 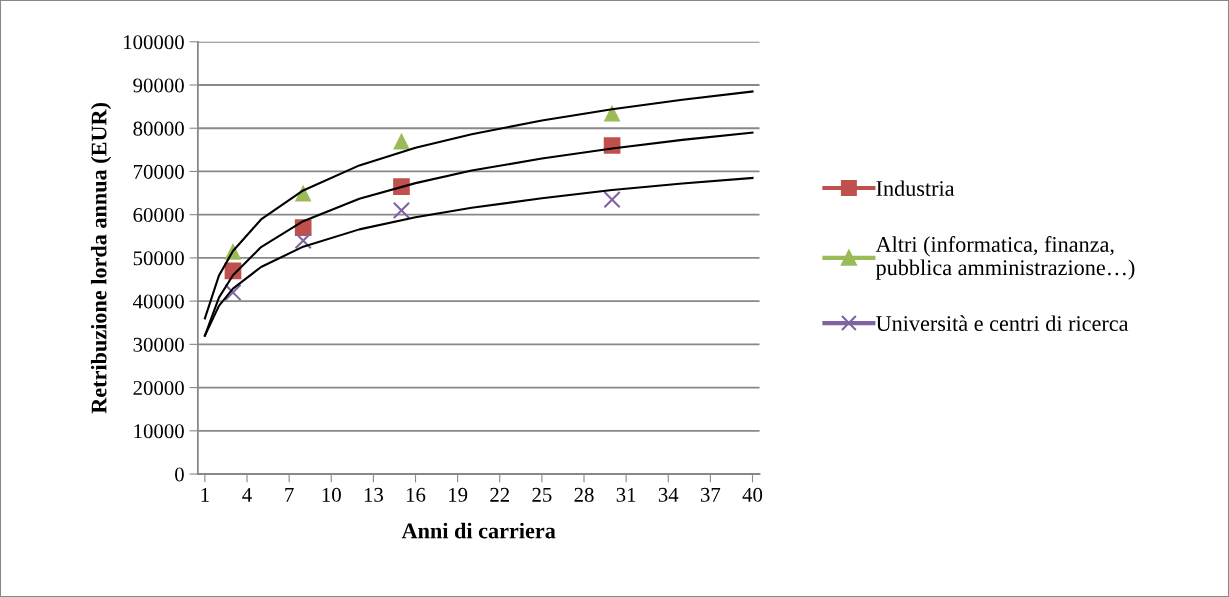 I want to click on y-tick-label: 40000, so click(x=158, y=301).